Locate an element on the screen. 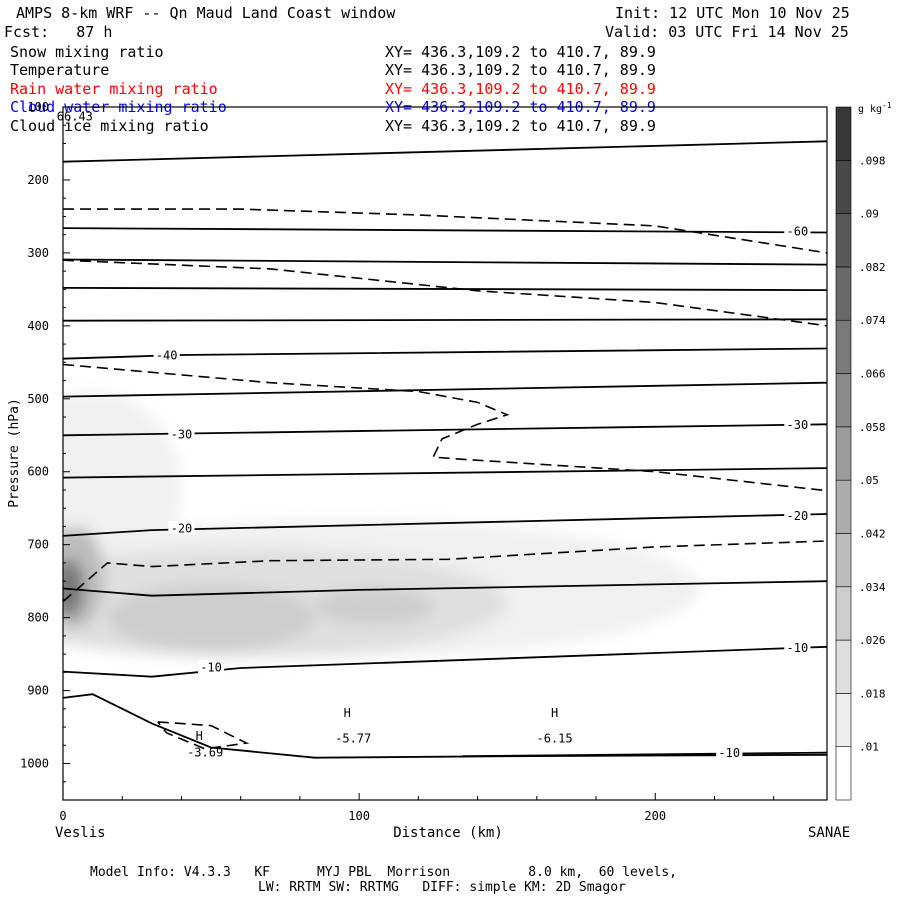  field-name: Cloud ice mixing ratio is located at coordinates (109, 126).